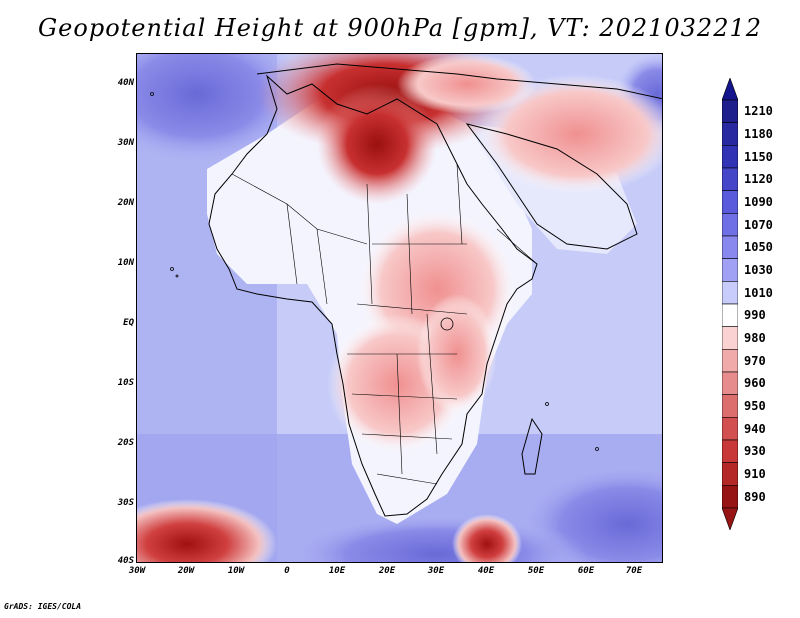 This screenshot has width=800, height=618. I want to click on colorbar-label: 910, so click(755, 474).